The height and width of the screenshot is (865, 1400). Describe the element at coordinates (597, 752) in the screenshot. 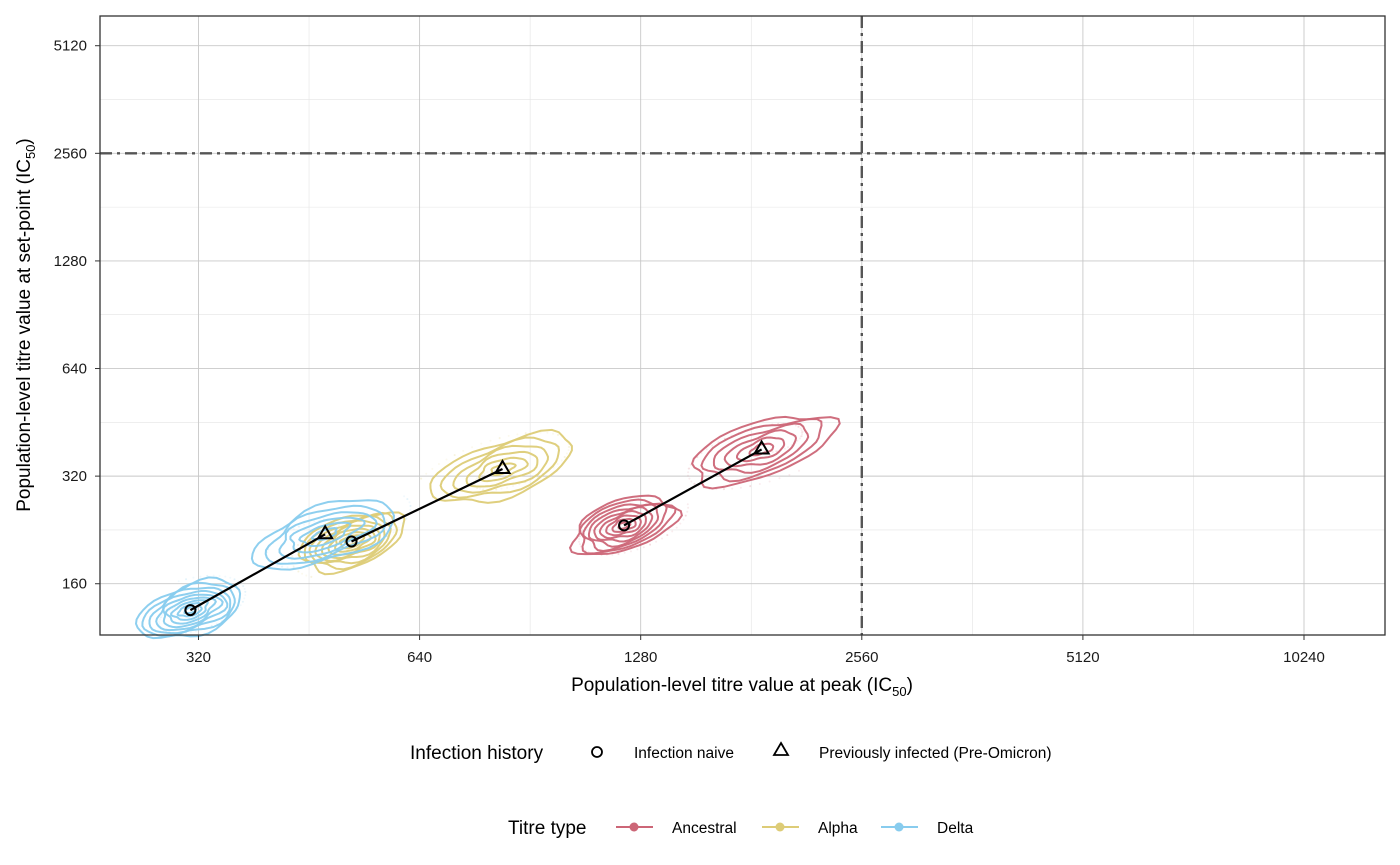

I see `legend-circle-marker` at that location.